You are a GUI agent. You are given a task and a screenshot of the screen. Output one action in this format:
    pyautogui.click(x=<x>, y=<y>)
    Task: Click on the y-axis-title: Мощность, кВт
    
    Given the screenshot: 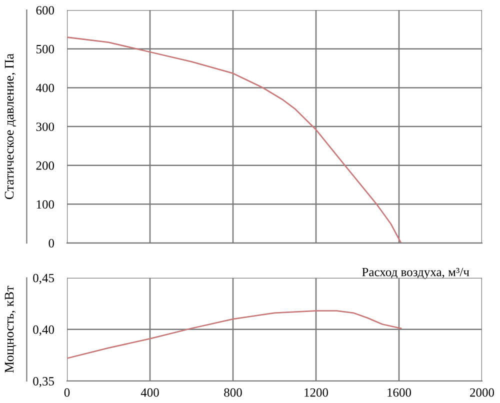 What is the action you would take?
    pyautogui.click(x=10, y=329)
    